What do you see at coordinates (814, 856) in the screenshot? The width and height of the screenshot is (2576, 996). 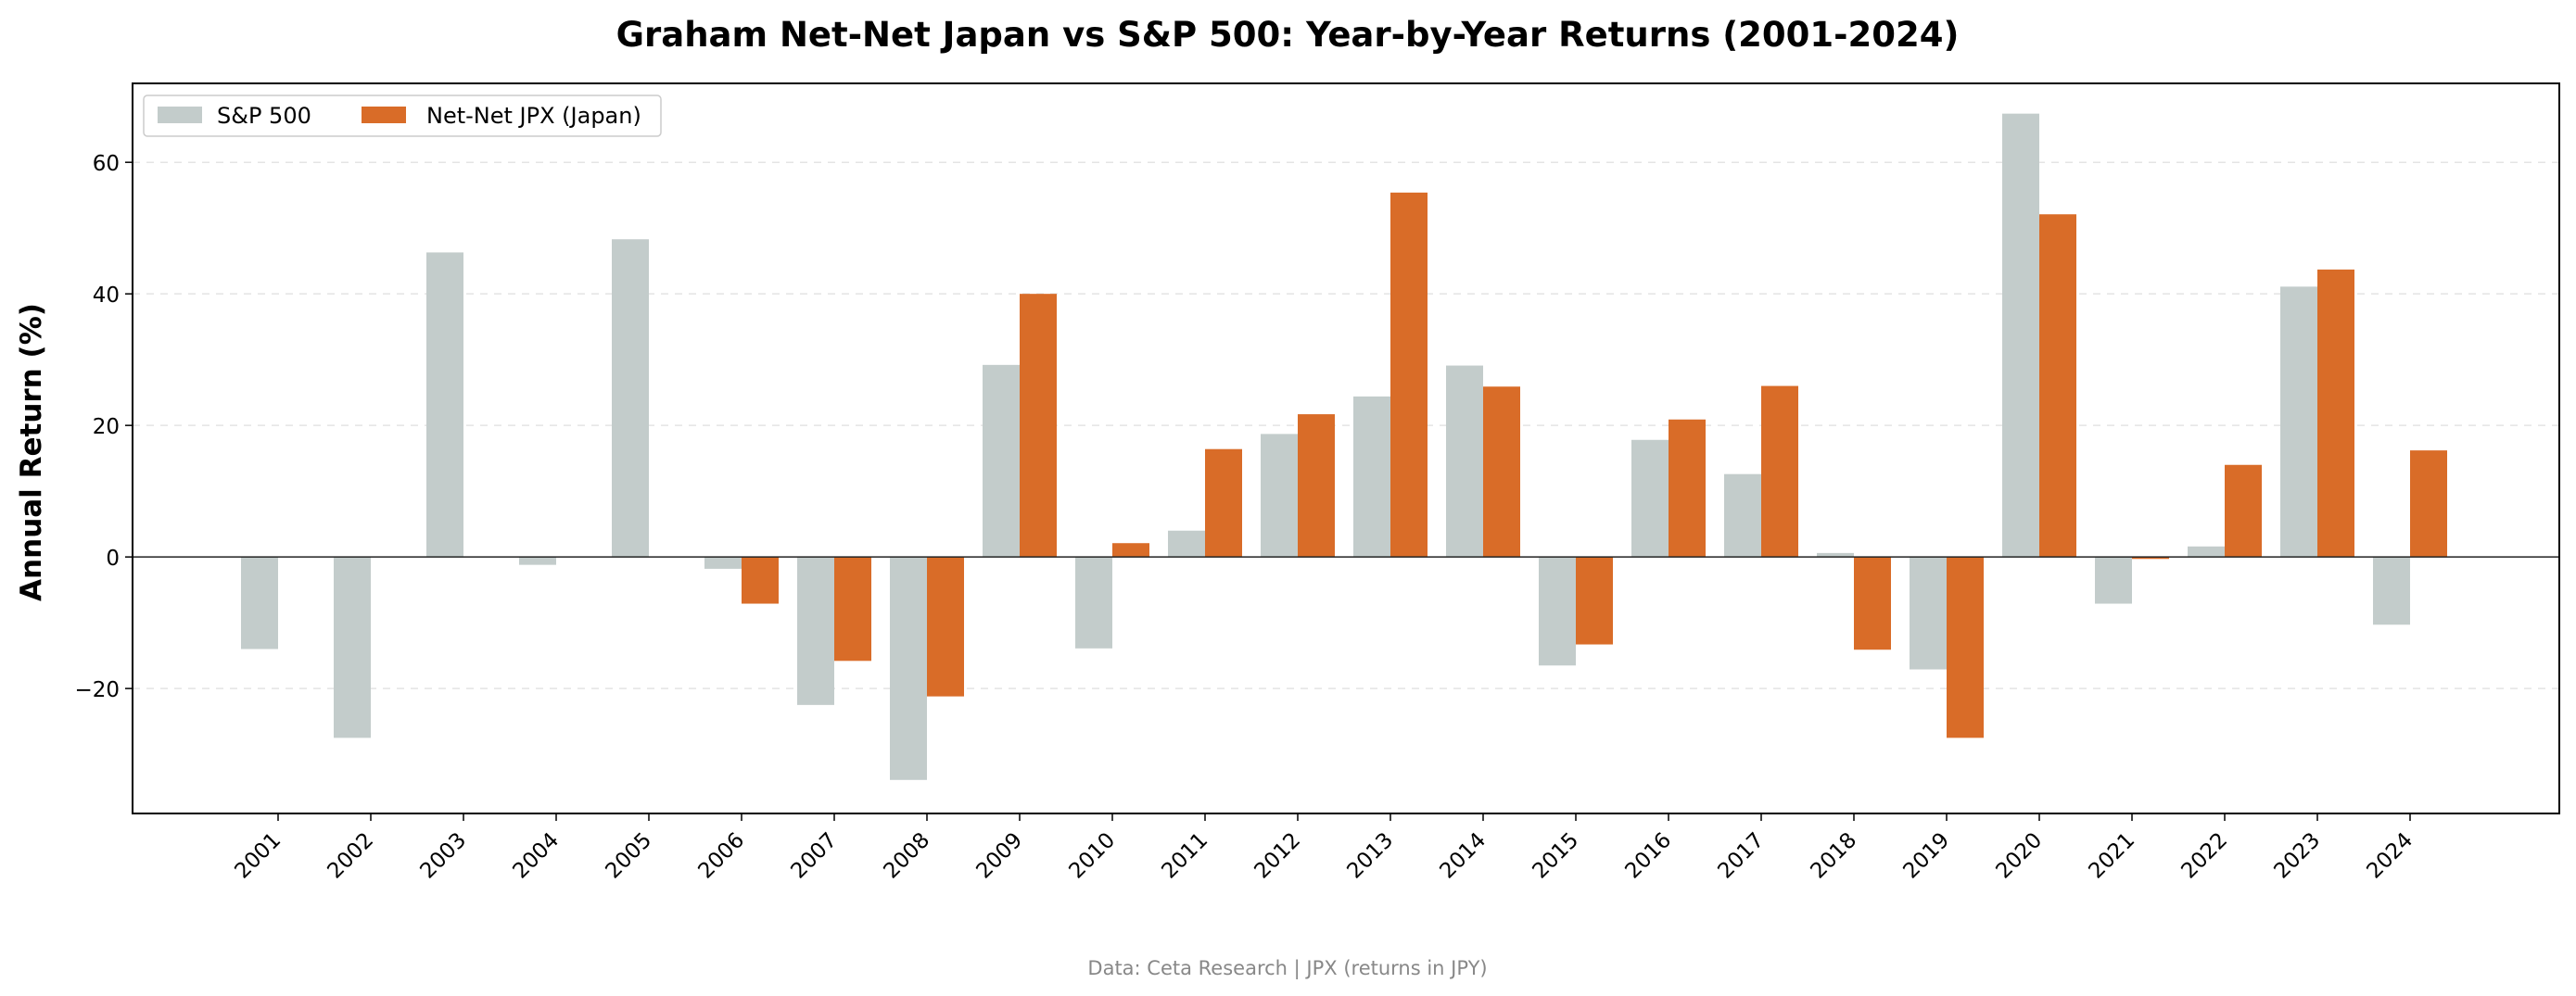 I see `x-tick-label: 2007` at bounding box center [814, 856].